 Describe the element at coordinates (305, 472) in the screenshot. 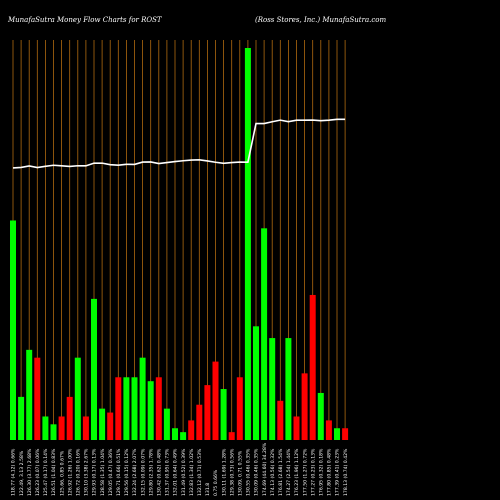

I see `x-tick-label: 177.50 (1.27) 0.72%` at that location.